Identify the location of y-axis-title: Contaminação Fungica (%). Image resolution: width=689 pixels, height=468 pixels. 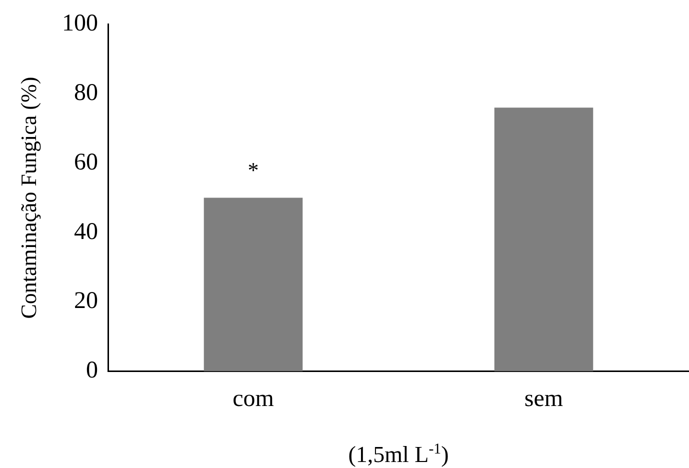
(28, 197).